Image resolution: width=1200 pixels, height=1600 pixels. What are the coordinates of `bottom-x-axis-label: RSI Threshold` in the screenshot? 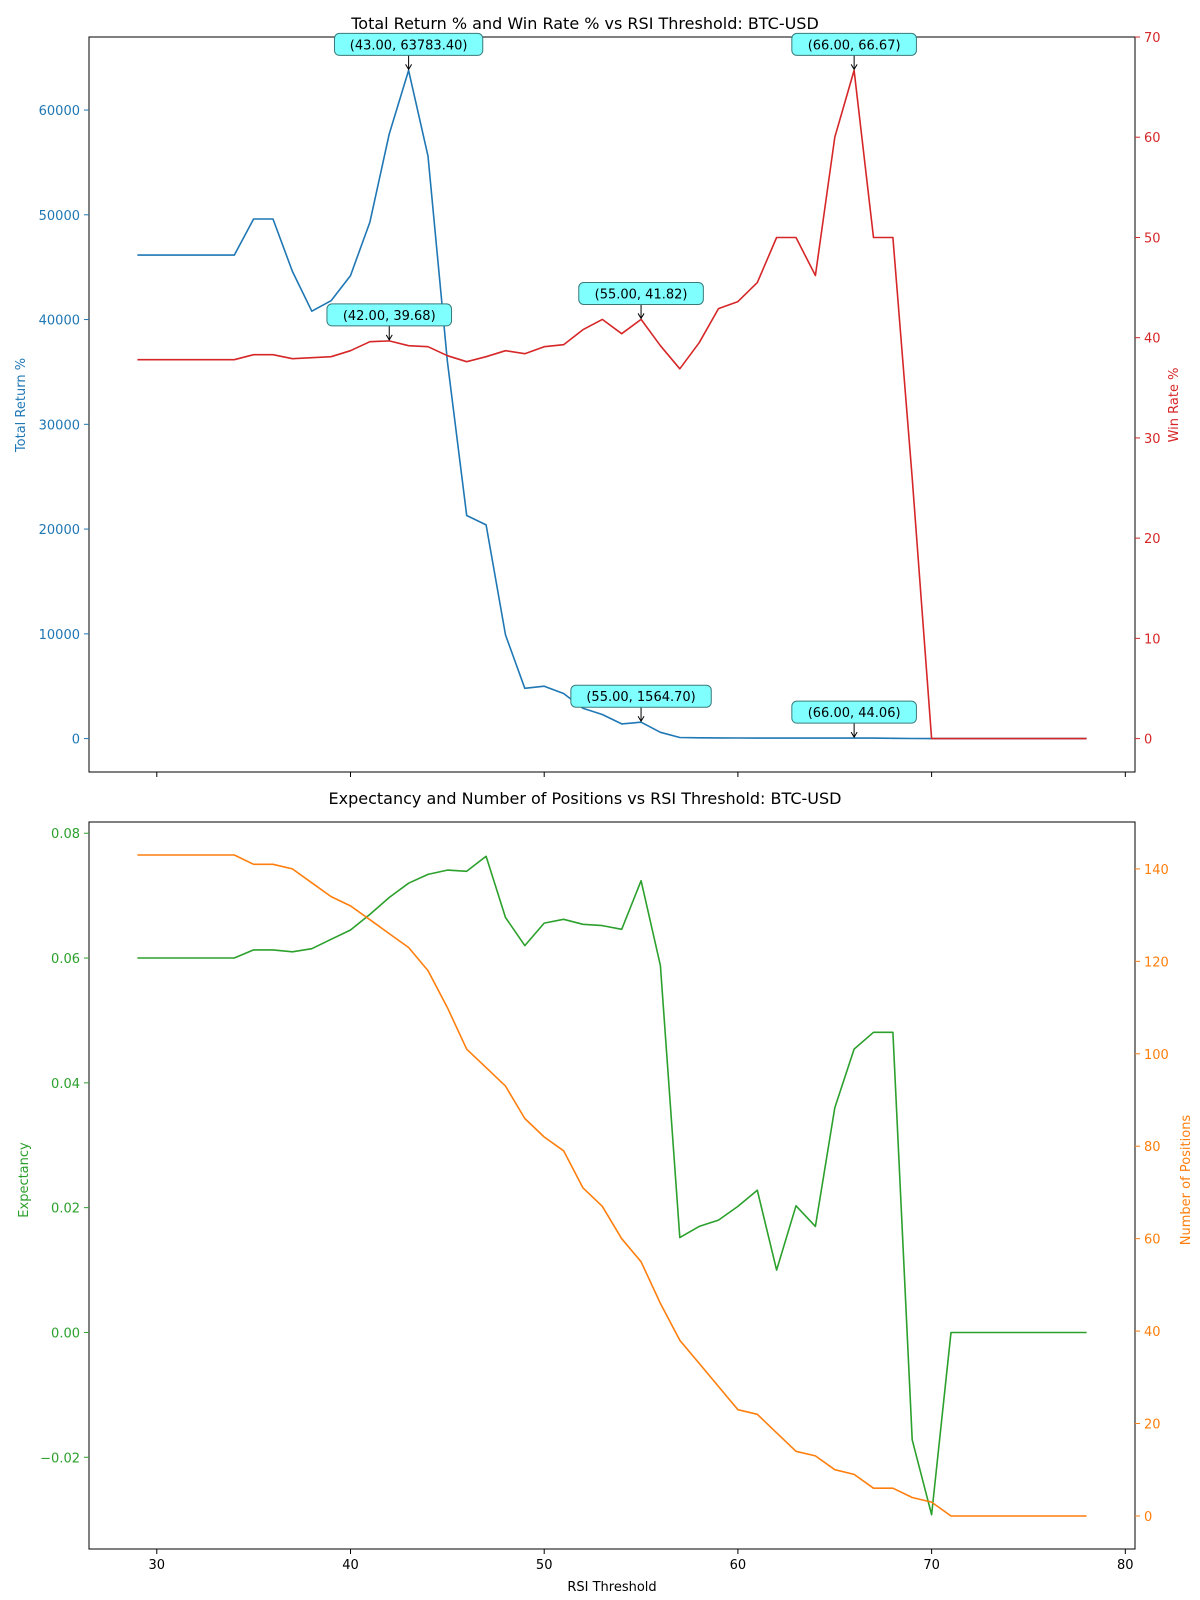 It's located at (611, 1587).